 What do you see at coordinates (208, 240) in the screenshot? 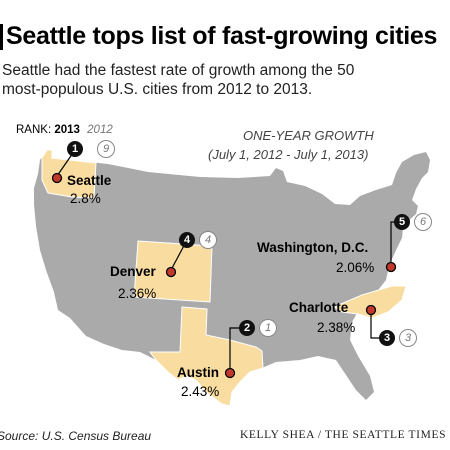
I see `denver-rank-2012-badge: 4` at bounding box center [208, 240].